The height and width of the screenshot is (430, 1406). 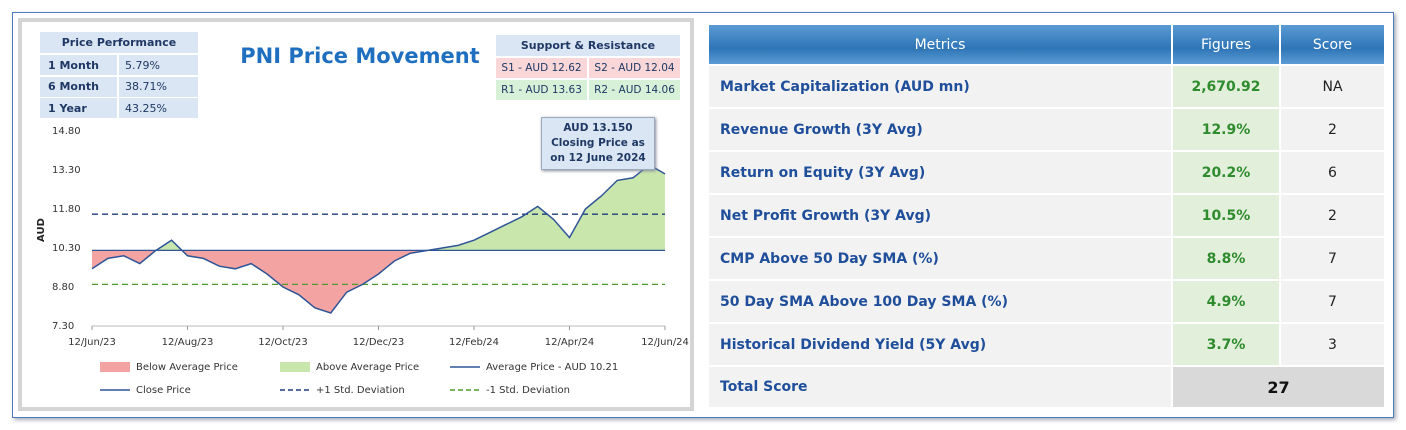 I want to click on y-axis-label: AUD, so click(x=41, y=230).